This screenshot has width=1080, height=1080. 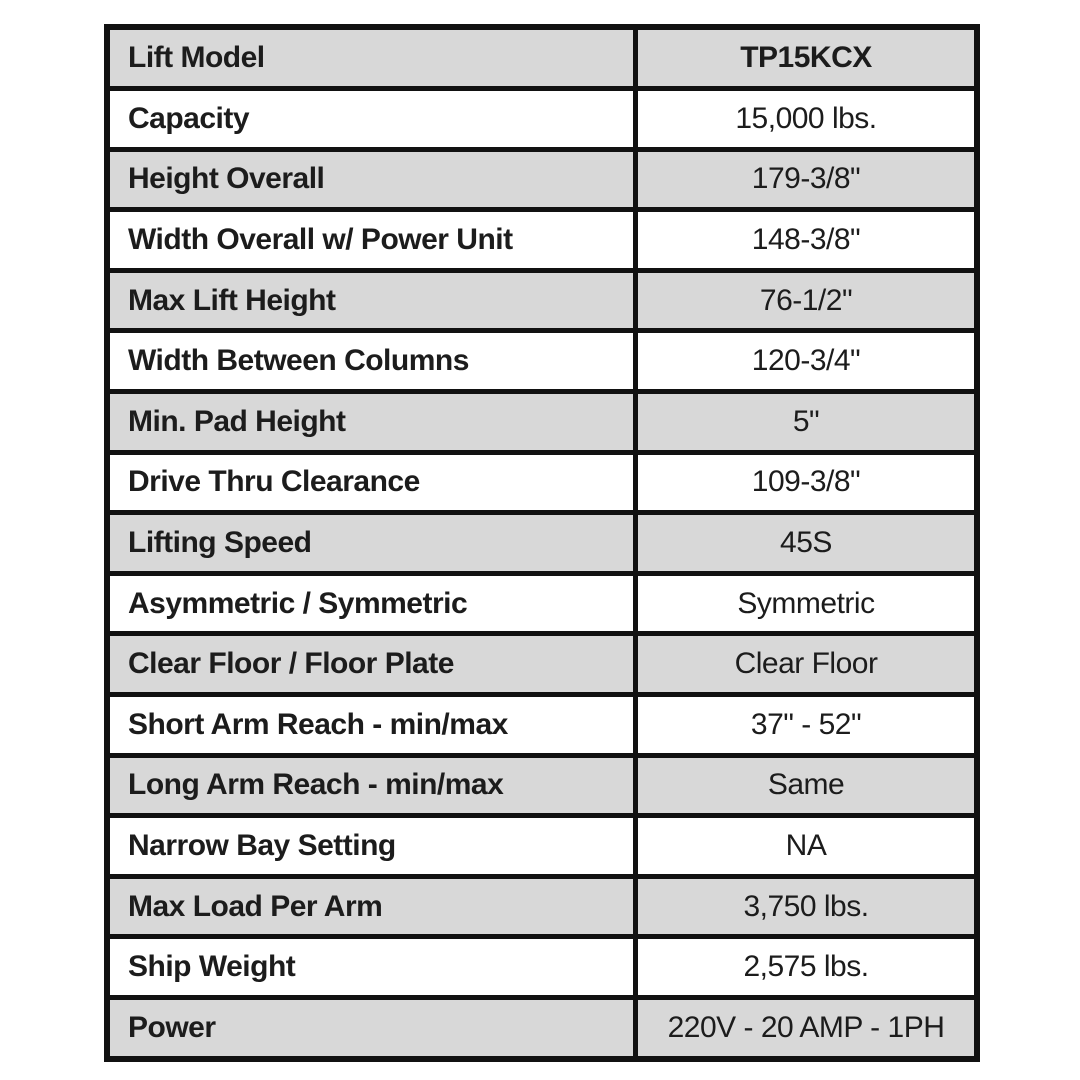 I want to click on spec-label: Max Load Per Arm, so click(x=371, y=906).